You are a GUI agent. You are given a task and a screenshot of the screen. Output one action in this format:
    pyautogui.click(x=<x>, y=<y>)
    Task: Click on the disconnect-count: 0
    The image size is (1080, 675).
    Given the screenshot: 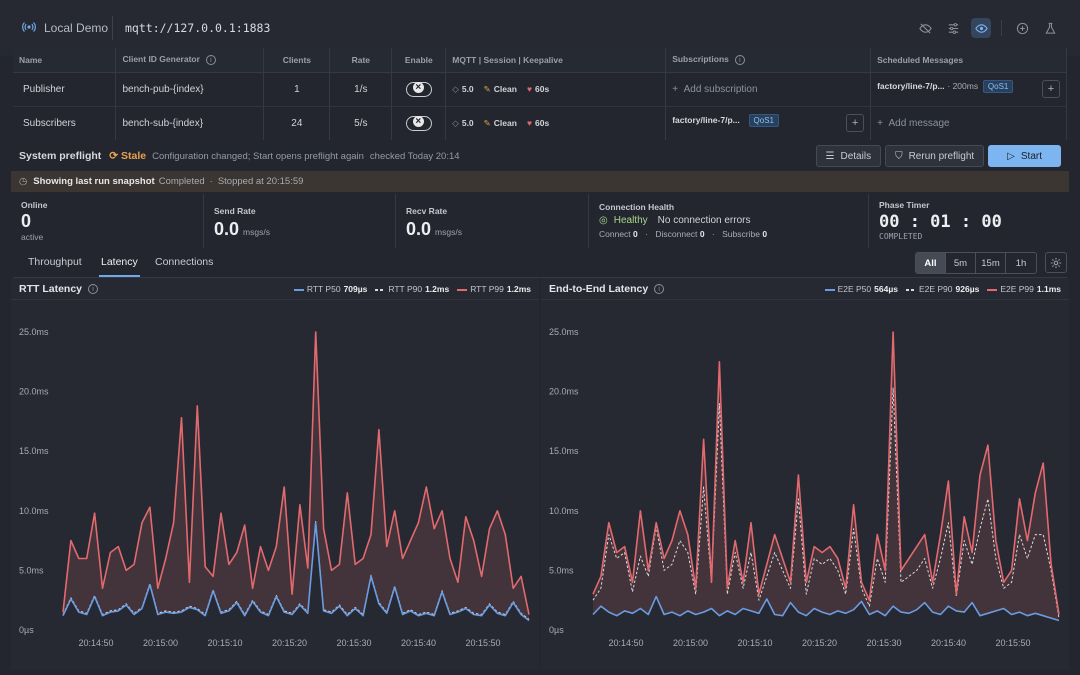 What is the action you would take?
    pyautogui.click(x=702, y=234)
    